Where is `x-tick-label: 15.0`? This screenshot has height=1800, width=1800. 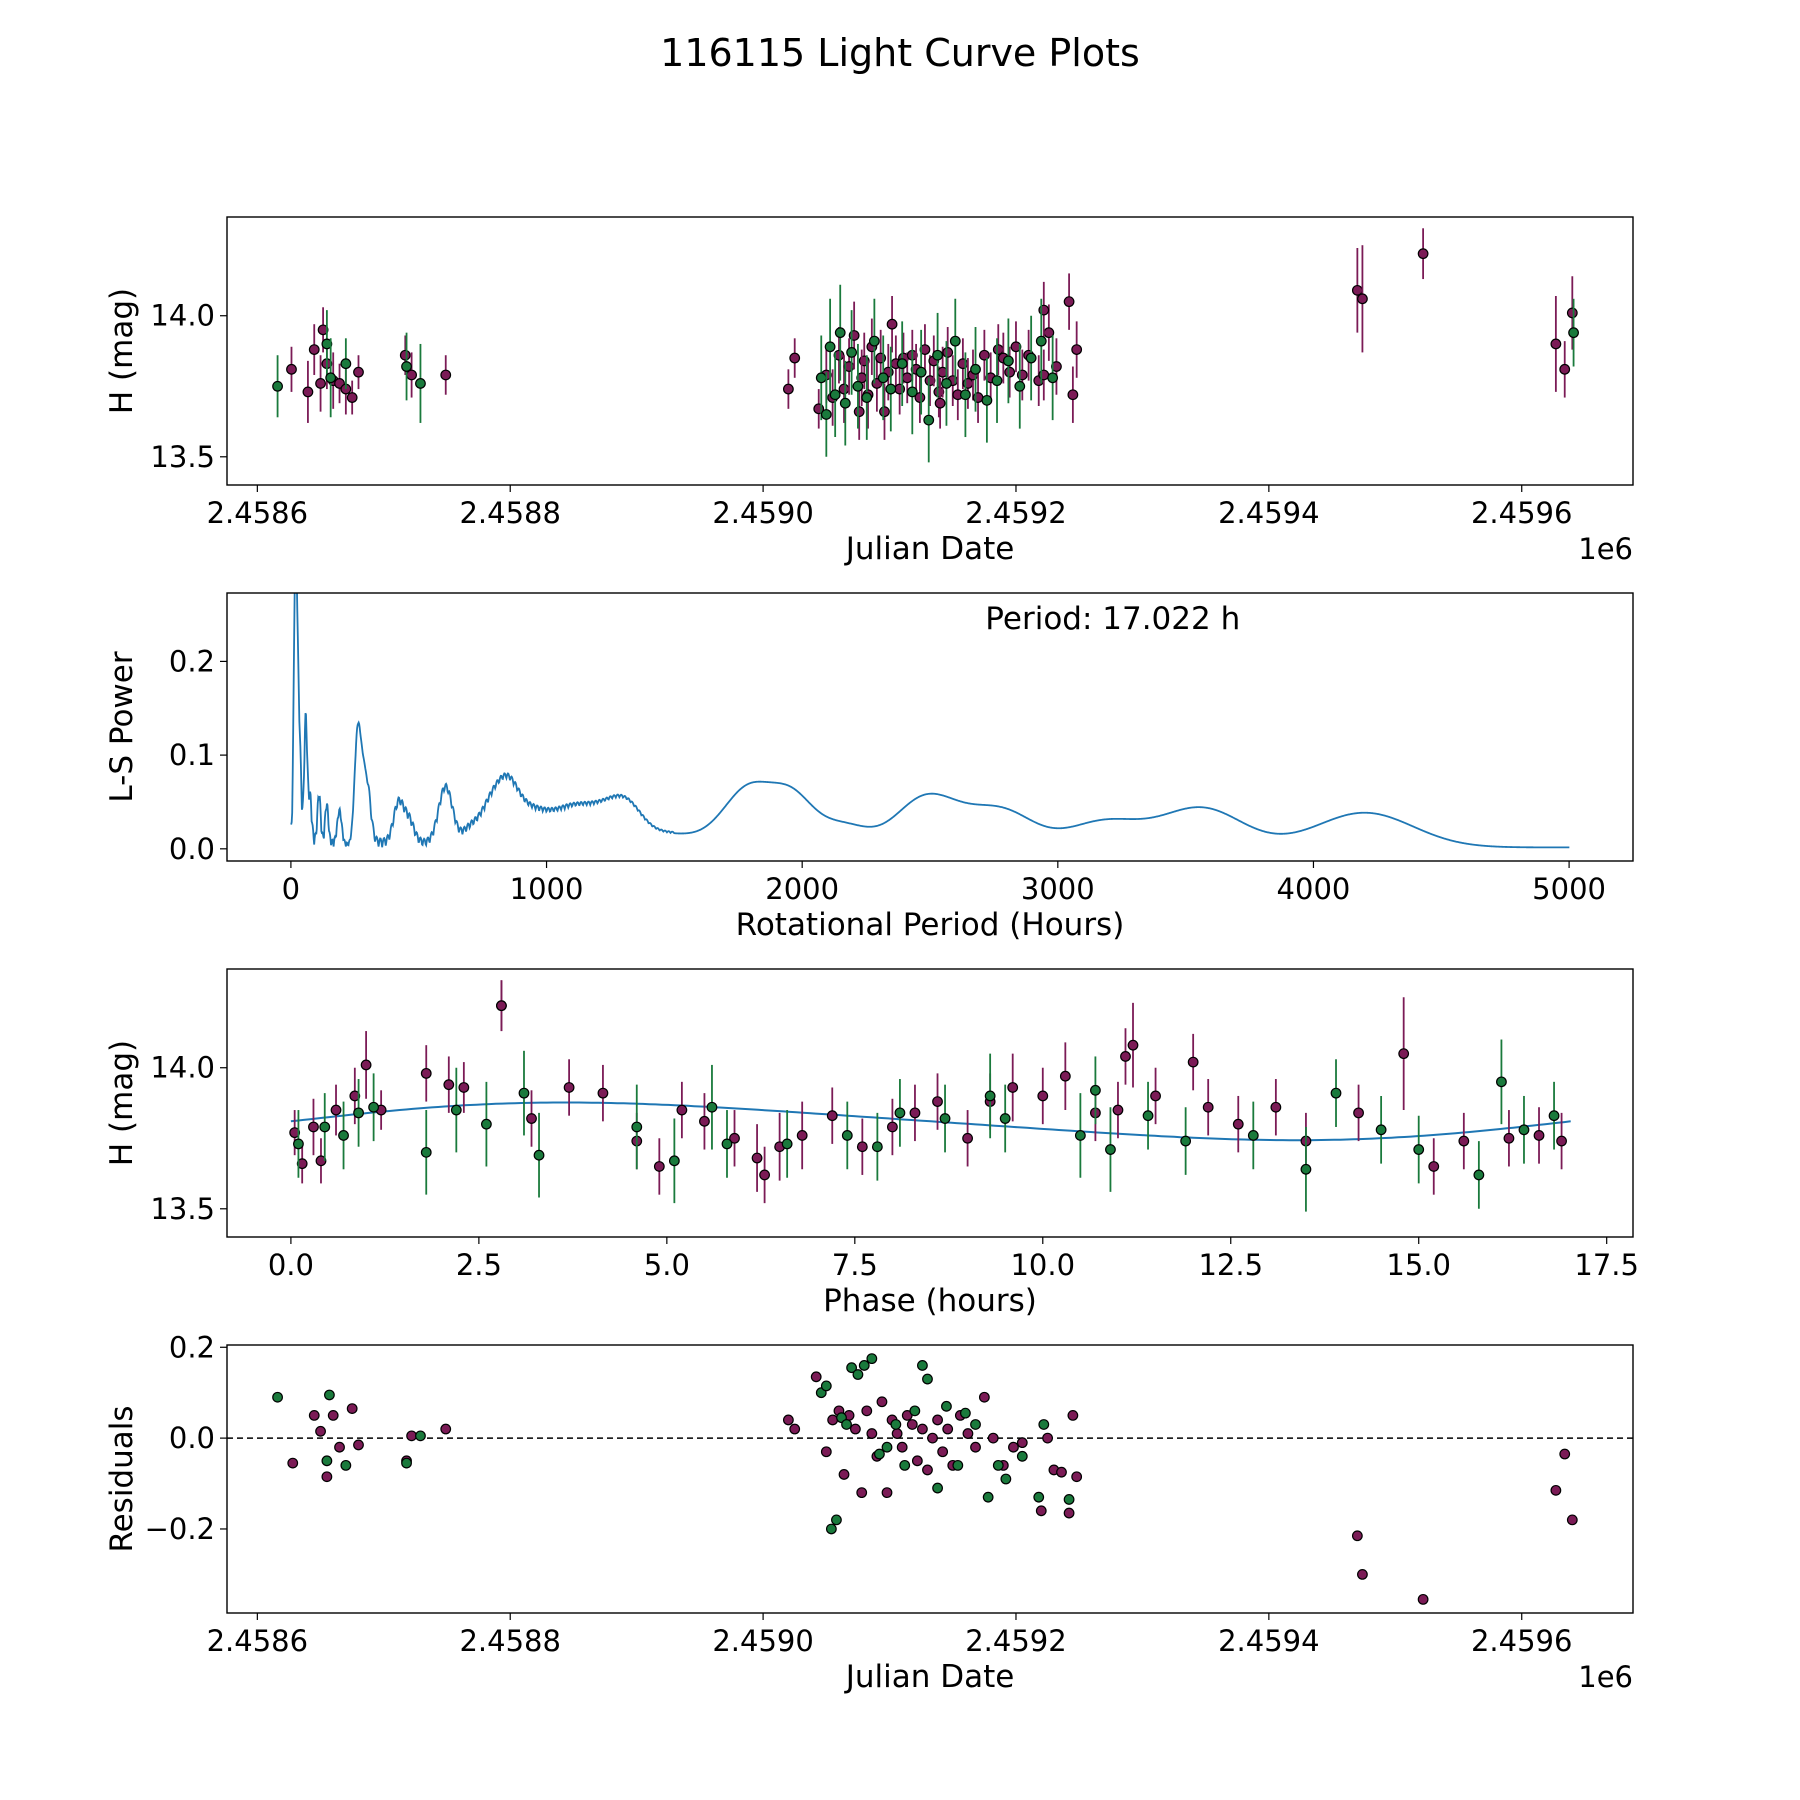
x-tick-label: 15.0 is located at coordinates (1418, 1265).